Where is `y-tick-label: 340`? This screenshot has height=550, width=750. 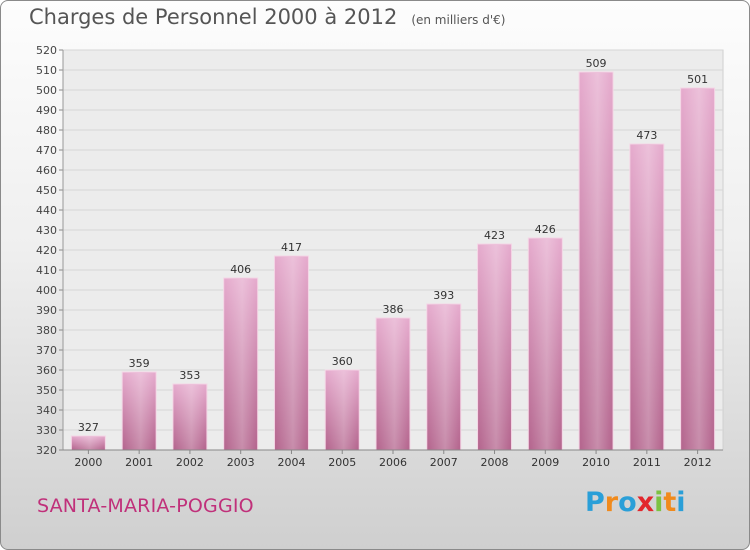
y-tick-label: 340 is located at coordinates (46, 410).